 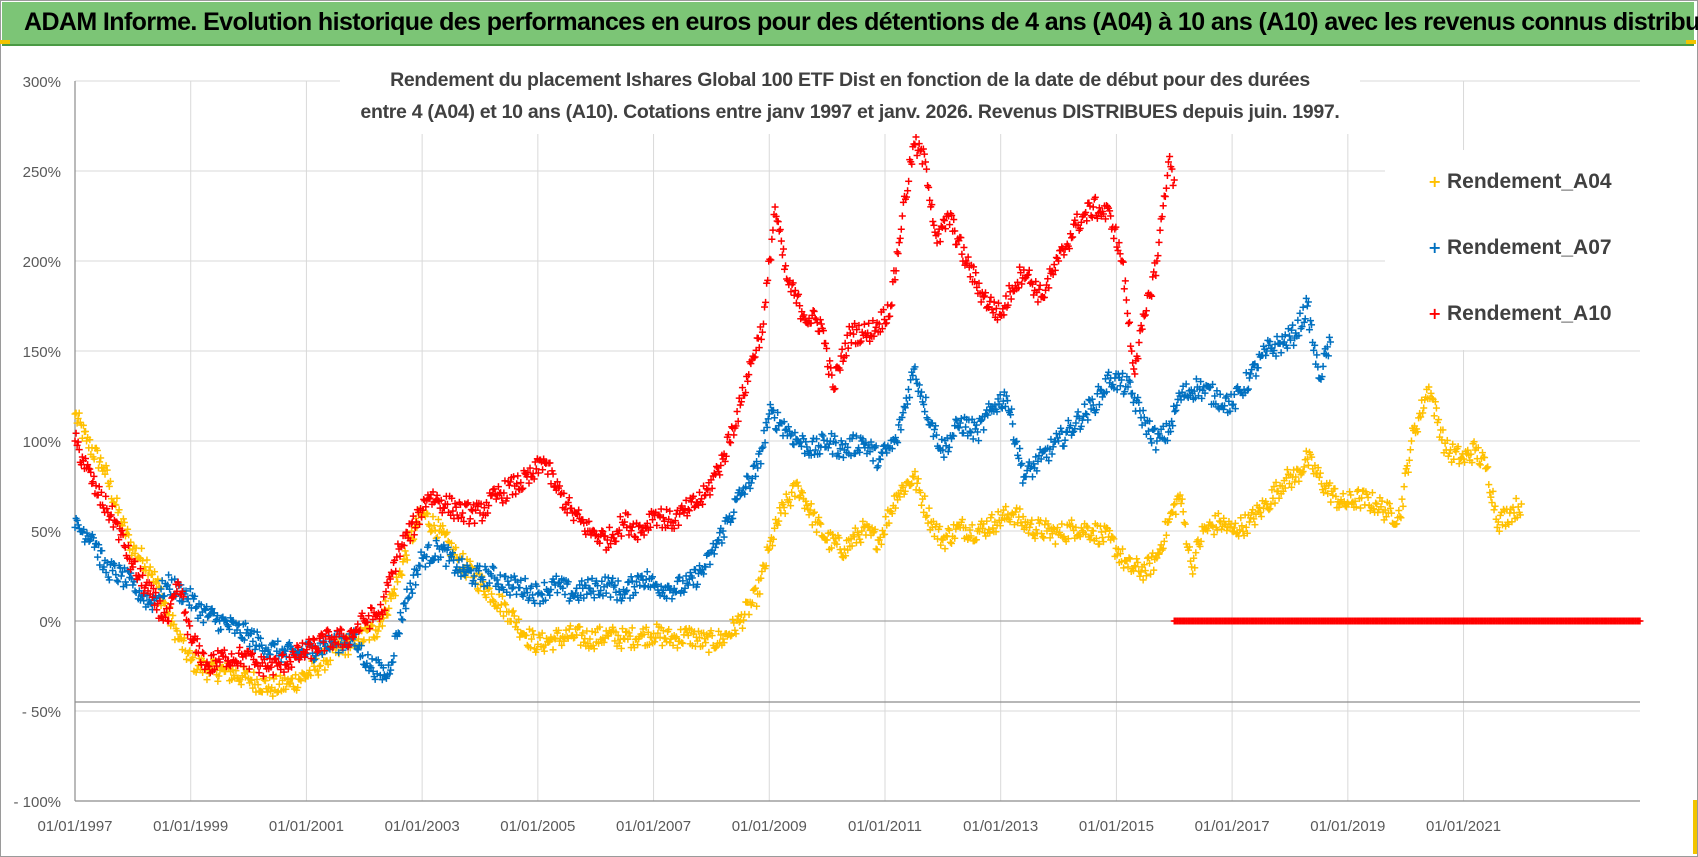 What do you see at coordinates (42, 172) in the screenshot?
I see `y-tick-label: 250%` at bounding box center [42, 172].